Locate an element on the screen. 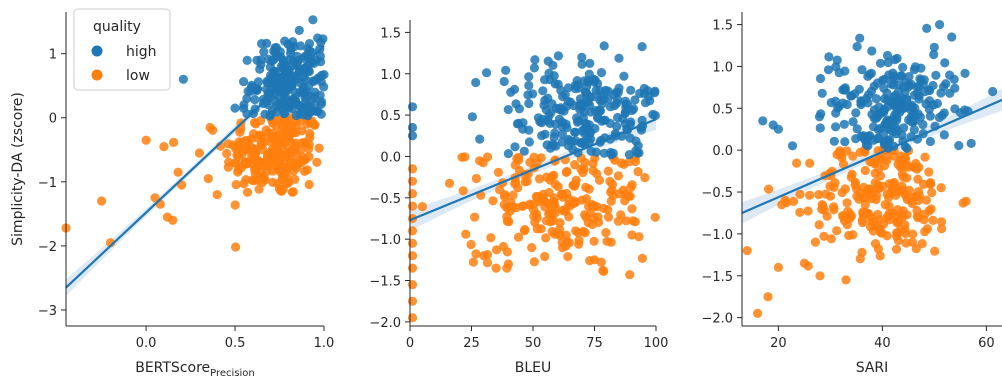 The height and width of the screenshot is (378, 1002). x-tick-label: 60 is located at coordinates (986, 343).